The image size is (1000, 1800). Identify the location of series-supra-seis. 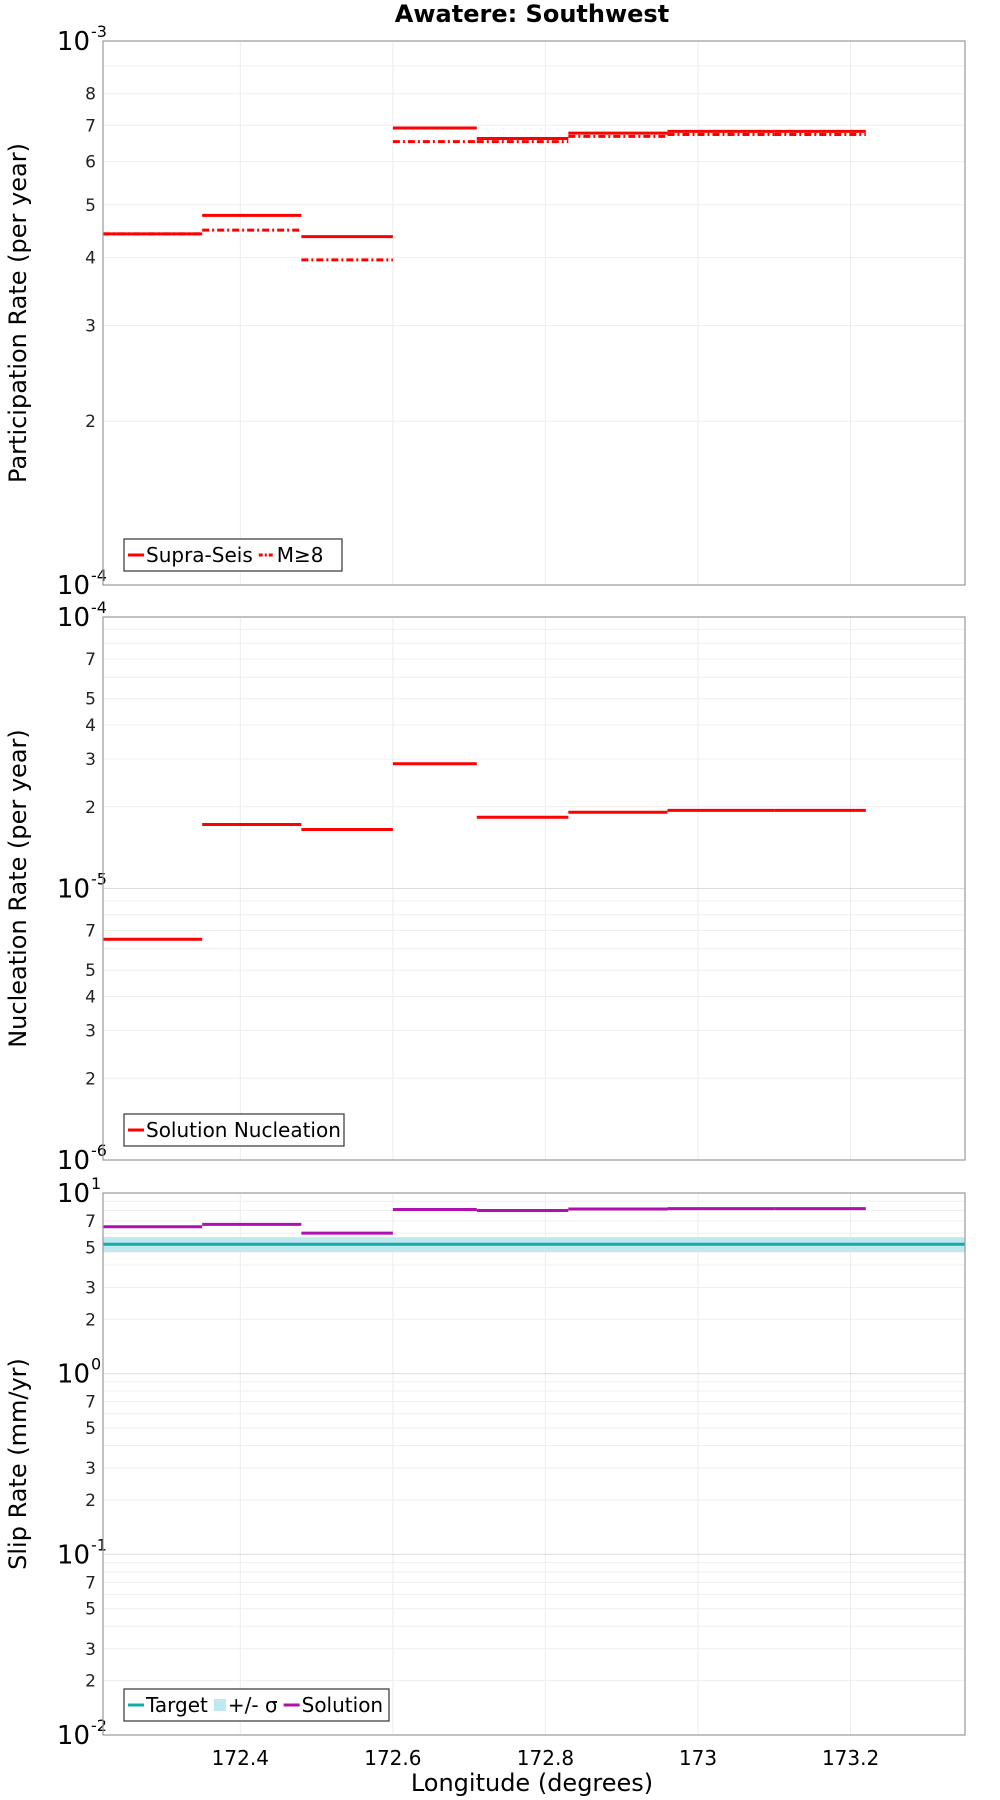
(484, 182).